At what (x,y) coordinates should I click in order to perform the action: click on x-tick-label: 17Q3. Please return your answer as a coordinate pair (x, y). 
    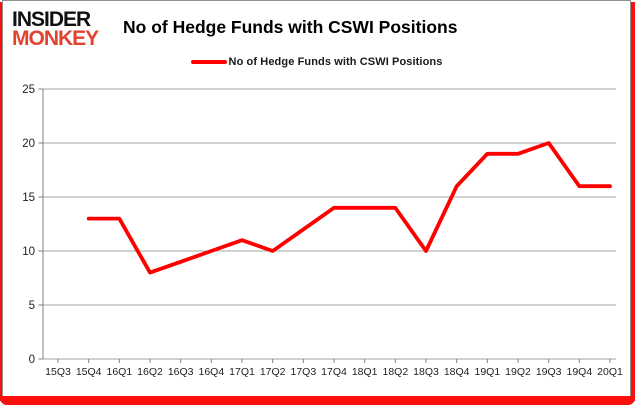
    Looking at the image, I should click on (303, 372).